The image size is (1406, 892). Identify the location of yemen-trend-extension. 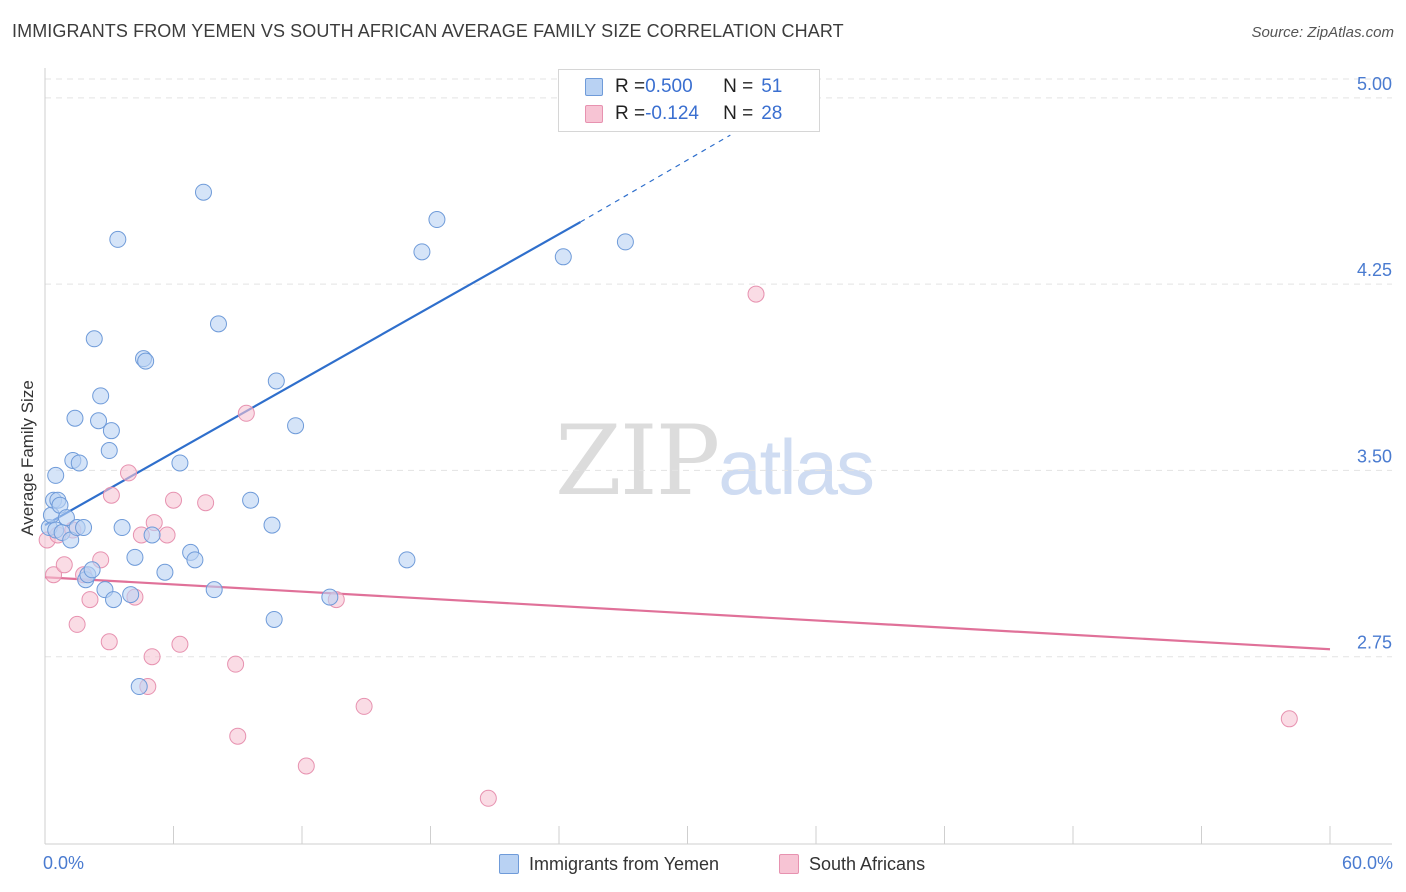
(655, 178).